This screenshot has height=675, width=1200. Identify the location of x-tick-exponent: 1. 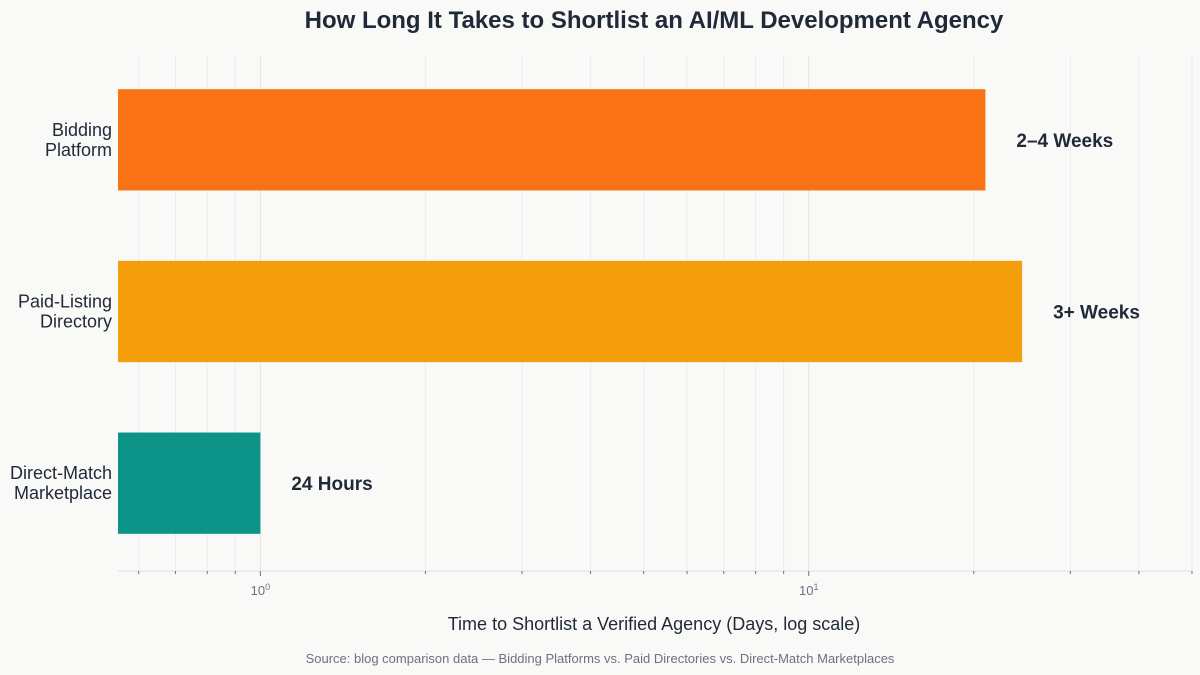
(815, 587).